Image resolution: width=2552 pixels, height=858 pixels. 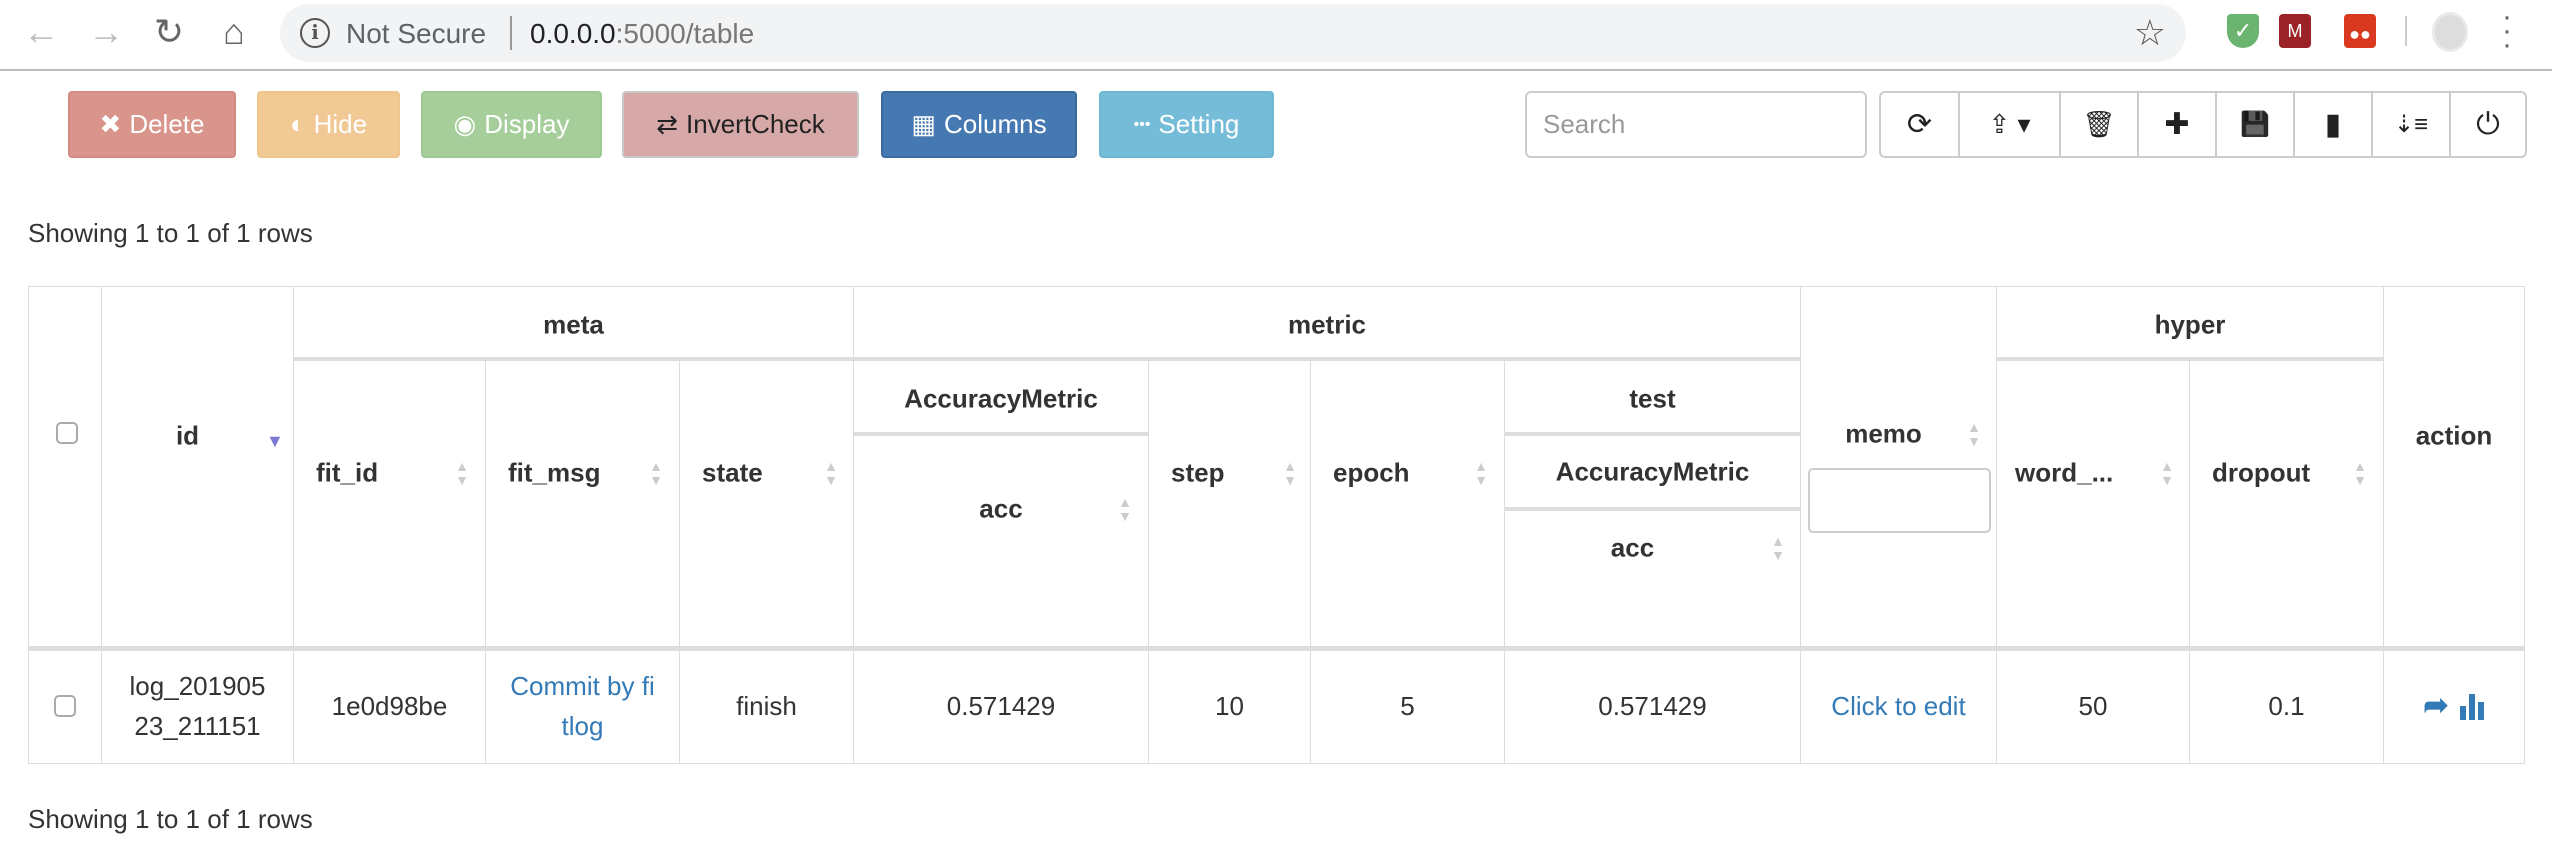 What do you see at coordinates (582, 706) in the screenshot?
I see `cell-fit-msg-link: Commit by fi tlog` at bounding box center [582, 706].